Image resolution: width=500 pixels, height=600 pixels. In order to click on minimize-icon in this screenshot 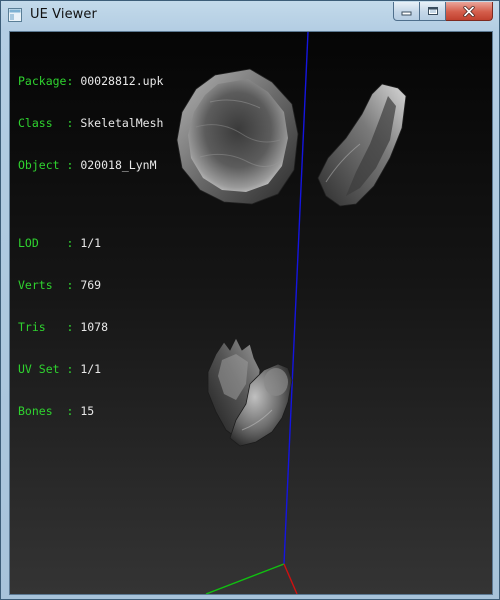, I will do `click(406, 13)`.